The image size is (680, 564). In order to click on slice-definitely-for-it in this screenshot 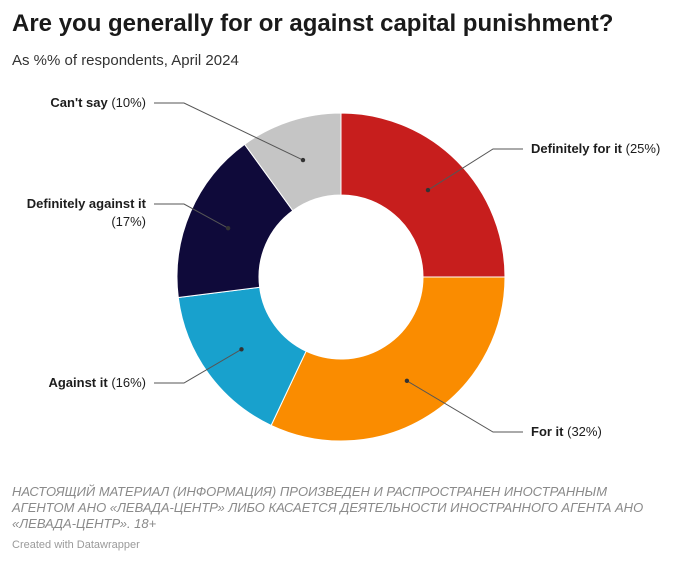, I will do `click(423, 195)`.